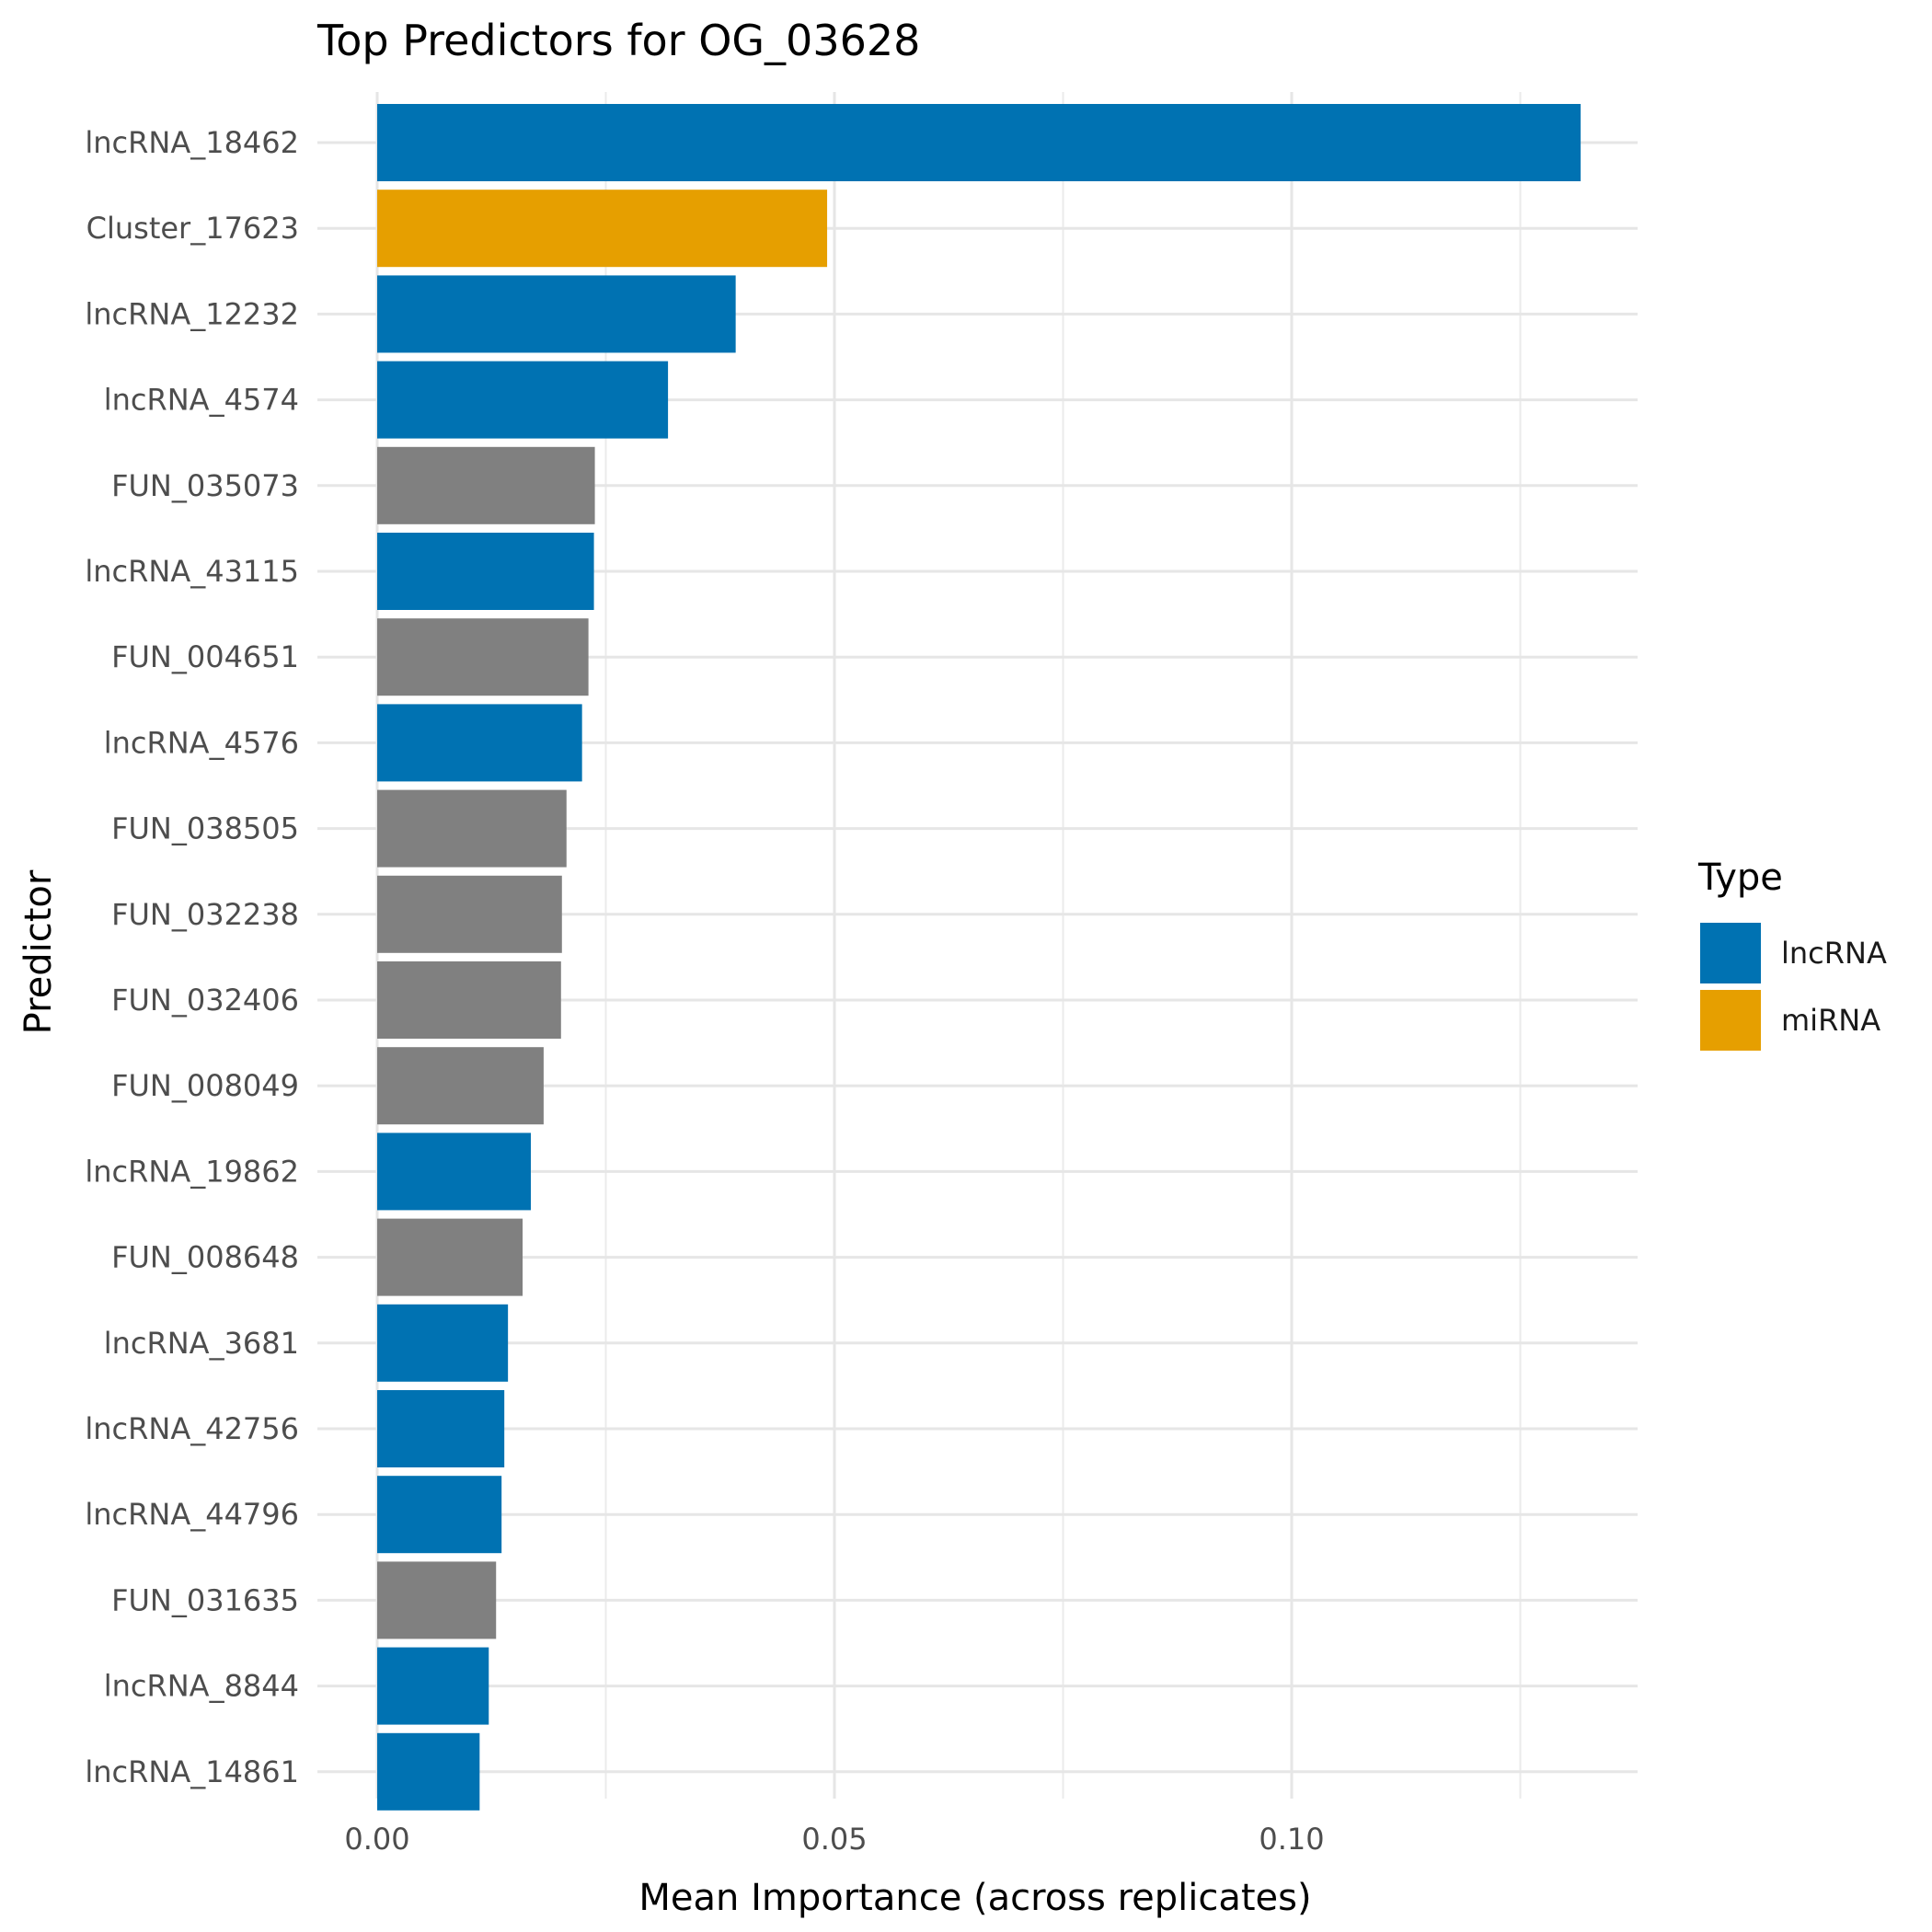  What do you see at coordinates (201, 1343) in the screenshot?
I see `y-tick-label: lncRNA_3681` at bounding box center [201, 1343].